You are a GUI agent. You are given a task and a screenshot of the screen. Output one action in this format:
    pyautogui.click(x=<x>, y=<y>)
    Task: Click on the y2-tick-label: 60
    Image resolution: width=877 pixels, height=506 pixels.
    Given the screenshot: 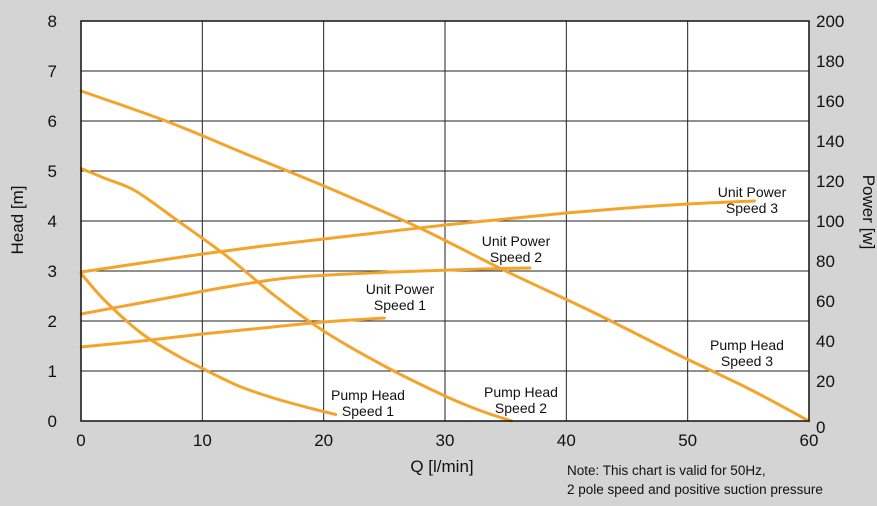 What is the action you would take?
    pyautogui.click(x=825, y=301)
    